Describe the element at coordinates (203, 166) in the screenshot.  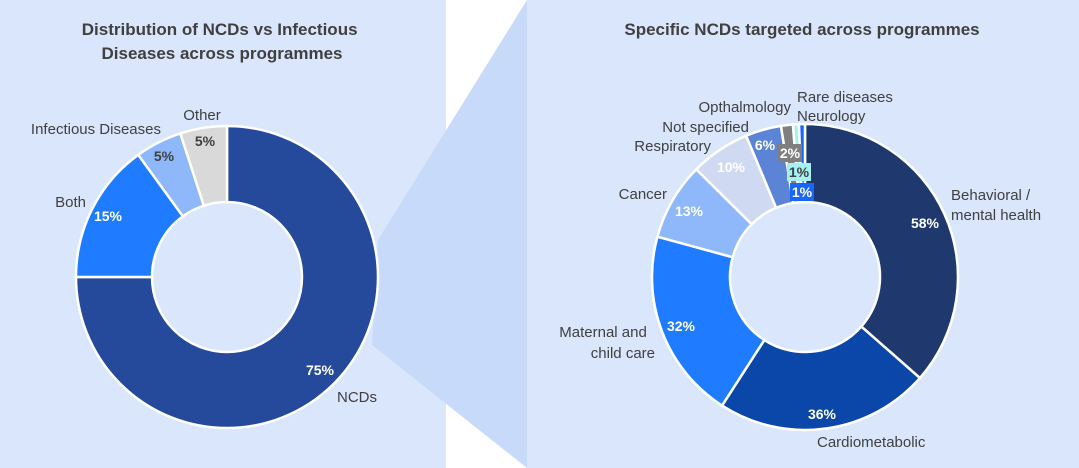
I see `slice-other` at that location.